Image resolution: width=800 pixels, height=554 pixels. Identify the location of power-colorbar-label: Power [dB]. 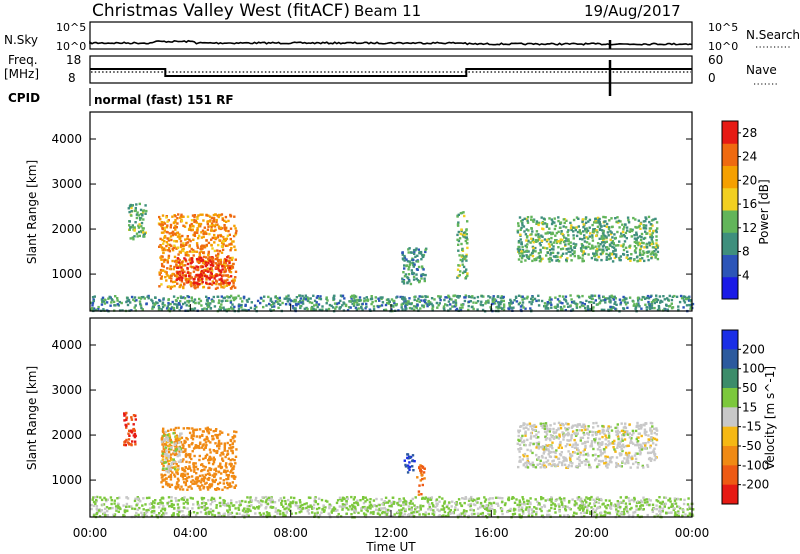
(764, 211).